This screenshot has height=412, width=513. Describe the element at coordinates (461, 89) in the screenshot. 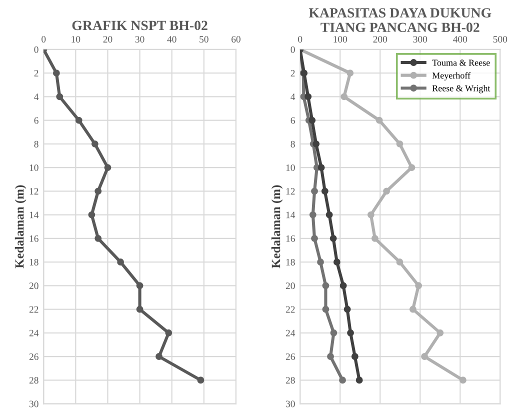

I see `legend-label: Reese & Wright` at that location.